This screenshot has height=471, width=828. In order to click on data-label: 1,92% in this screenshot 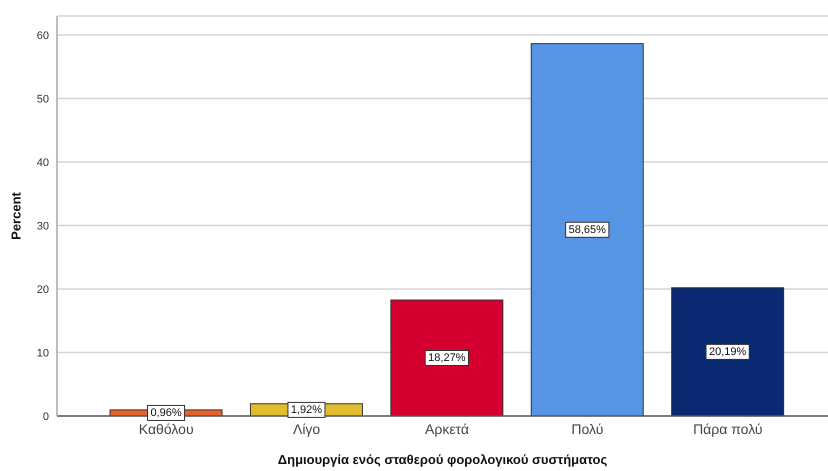, I will do `click(306, 410)`.